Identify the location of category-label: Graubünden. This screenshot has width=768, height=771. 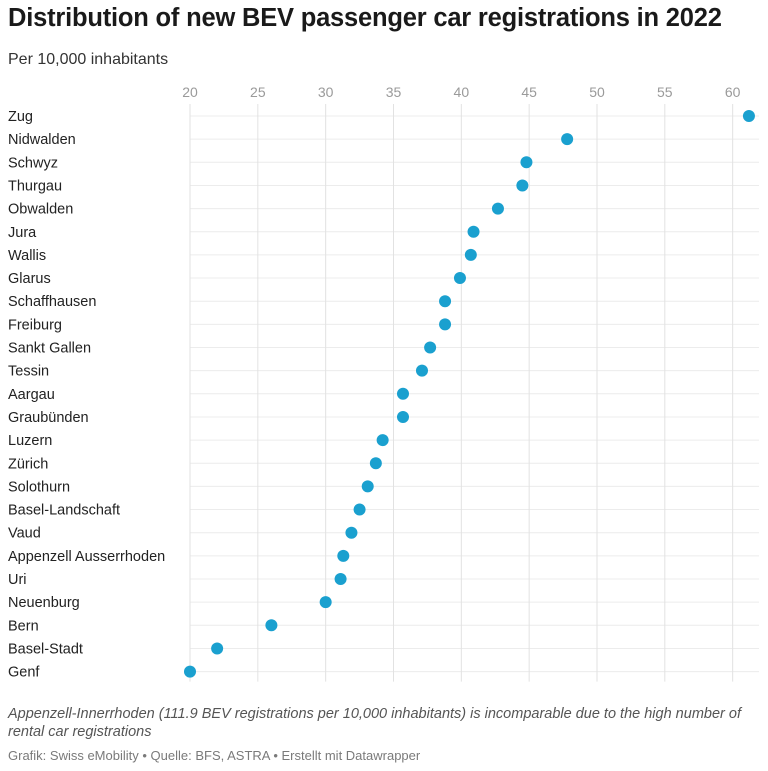
(48, 418).